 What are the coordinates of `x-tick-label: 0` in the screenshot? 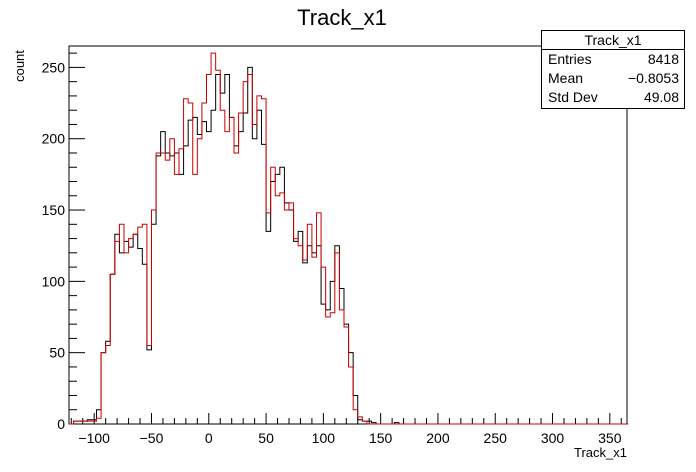 It's located at (209, 438).